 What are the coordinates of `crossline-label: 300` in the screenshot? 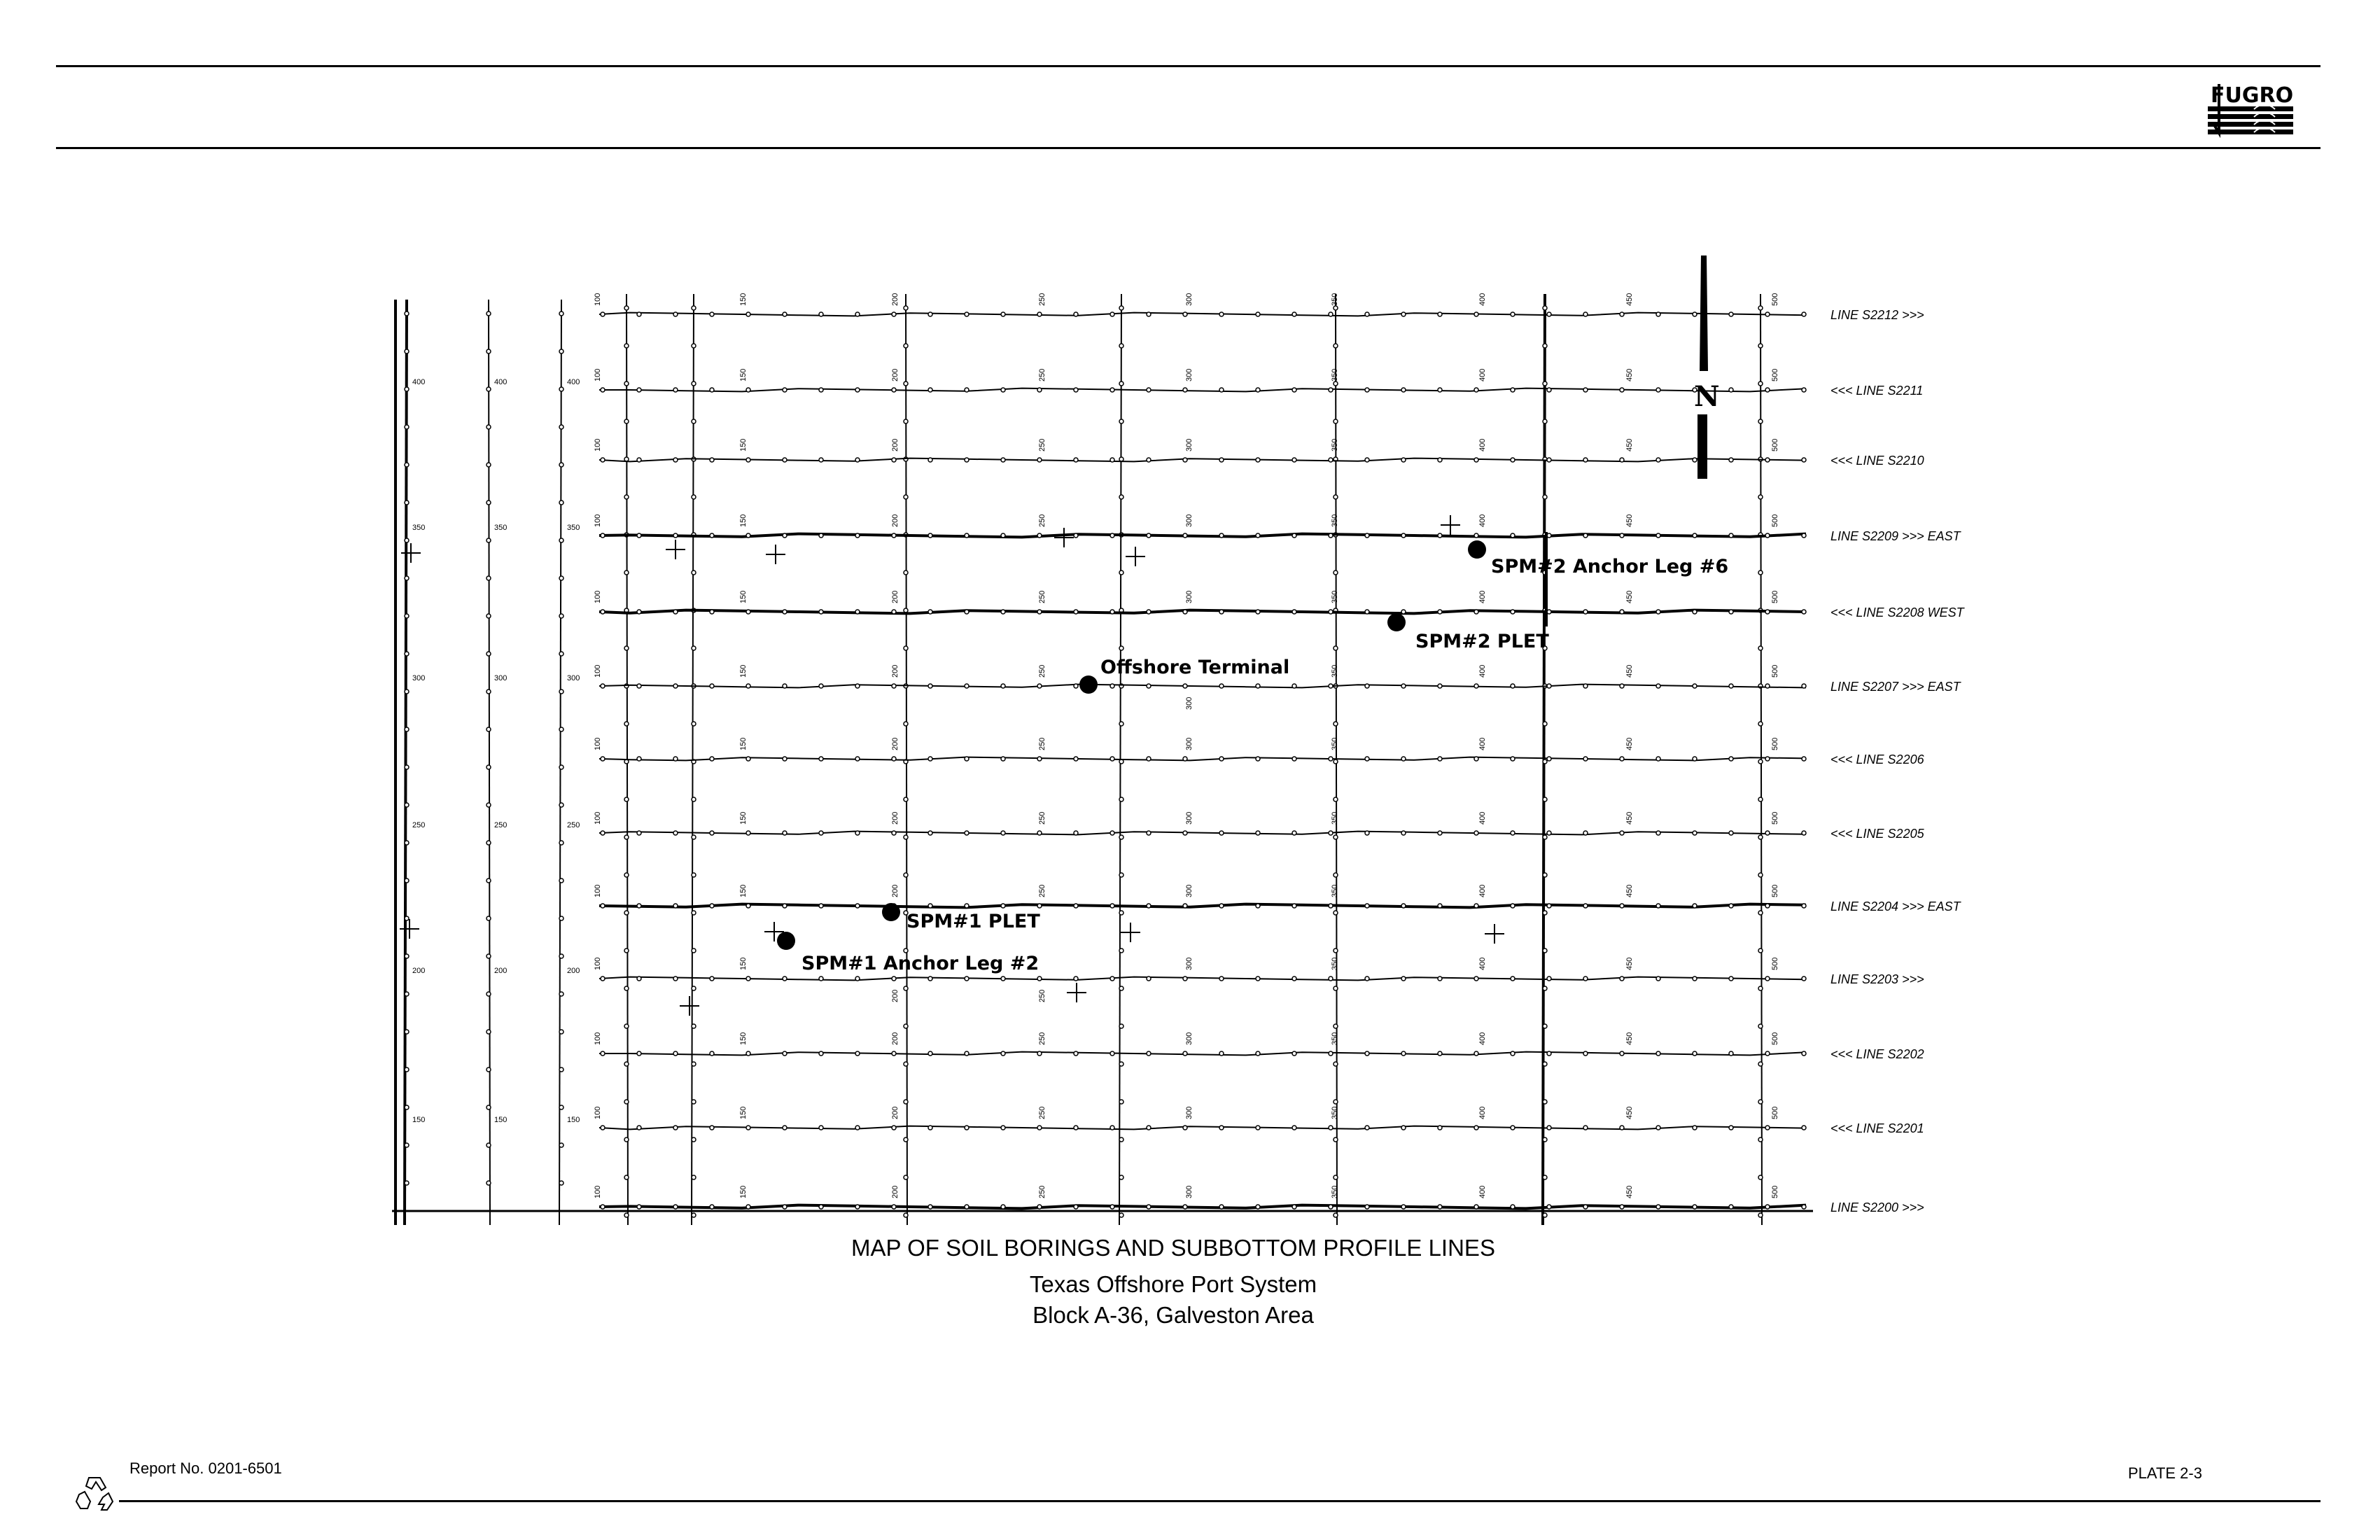 It's located at (500, 678).